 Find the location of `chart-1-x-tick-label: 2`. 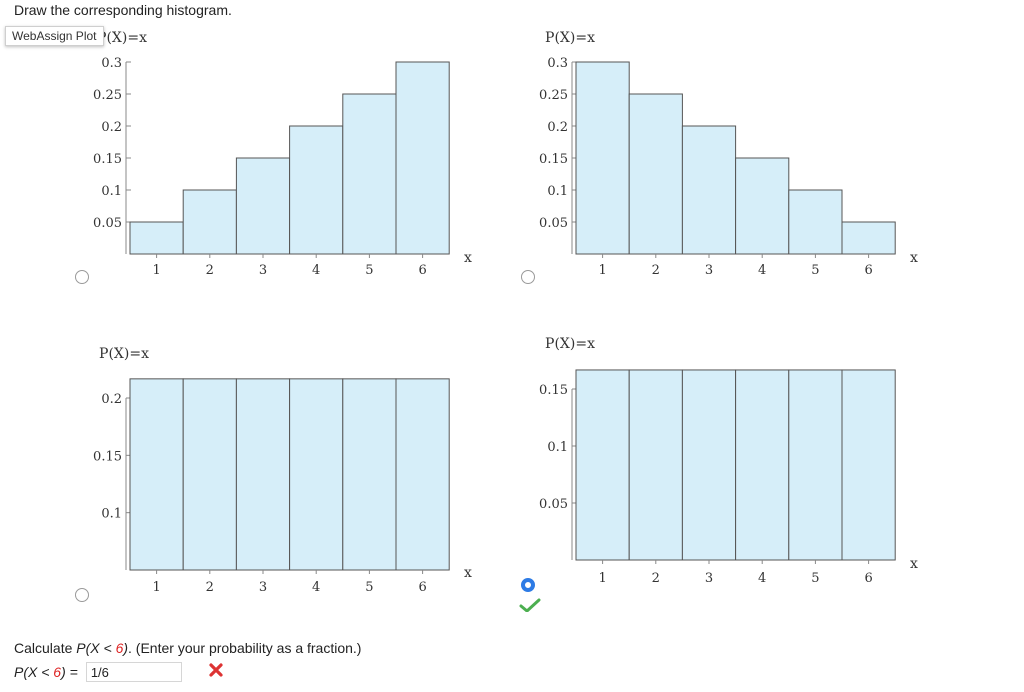

chart-1-x-tick-label: 2 is located at coordinates (210, 270).